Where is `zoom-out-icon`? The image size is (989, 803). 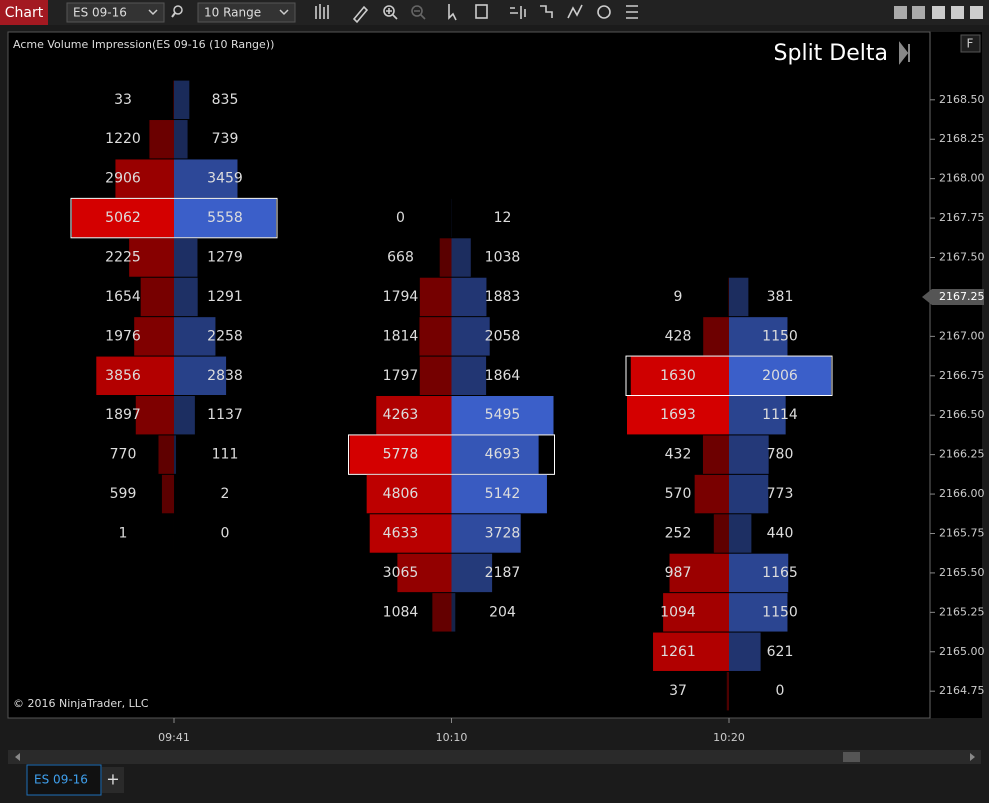 zoom-out-icon is located at coordinates (417, 11).